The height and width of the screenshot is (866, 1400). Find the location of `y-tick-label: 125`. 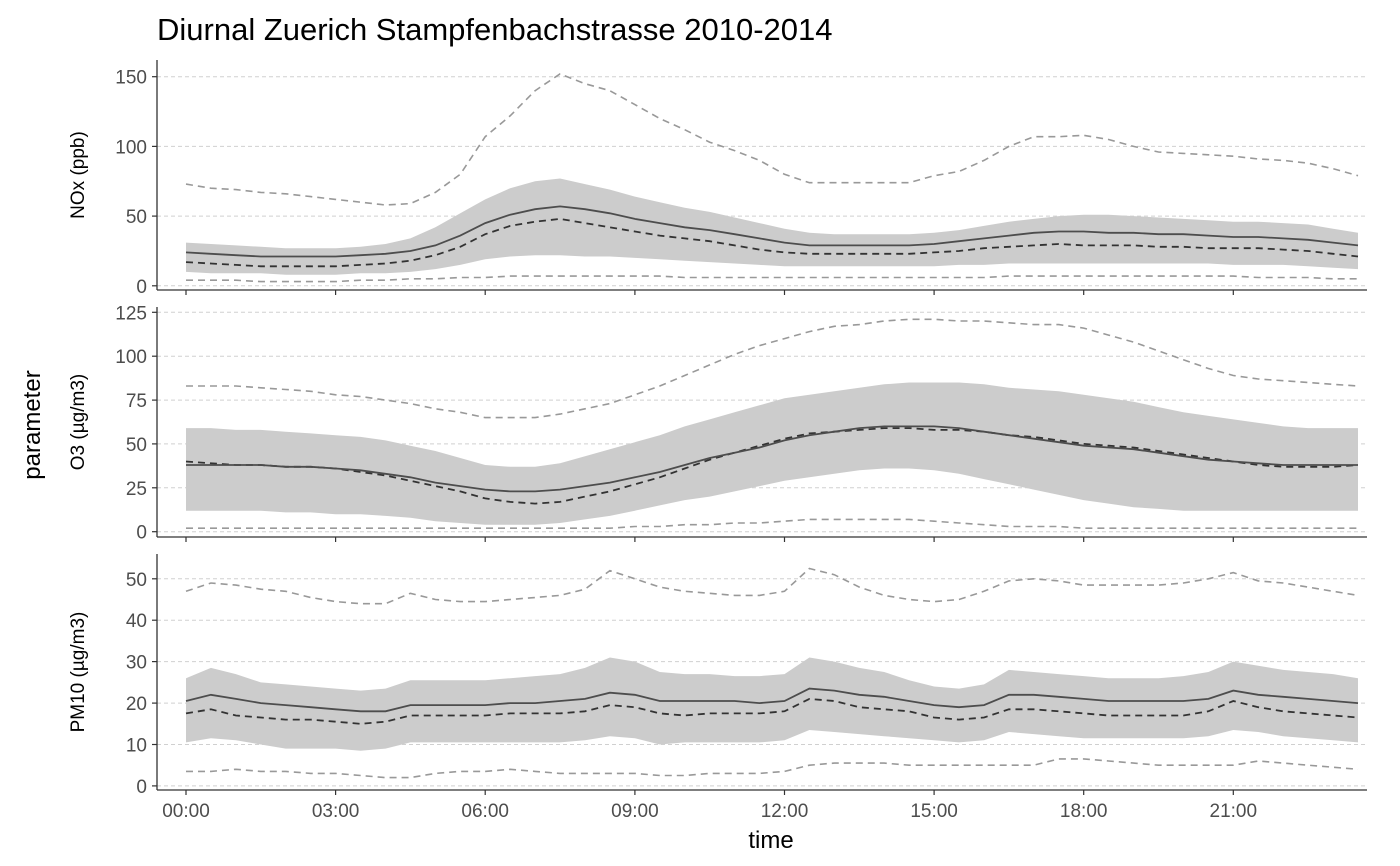

y-tick-label: 125 is located at coordinates (131, 313).